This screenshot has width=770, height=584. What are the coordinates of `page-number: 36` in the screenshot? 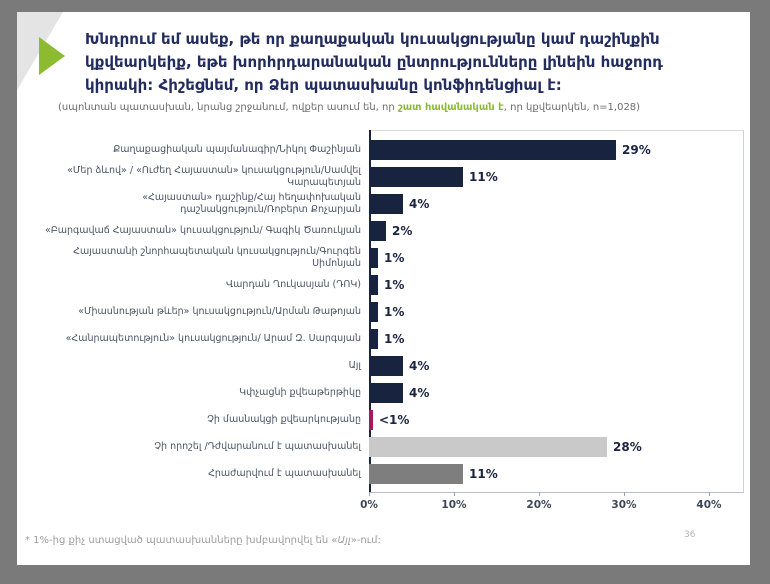 It's located at (690, 535).